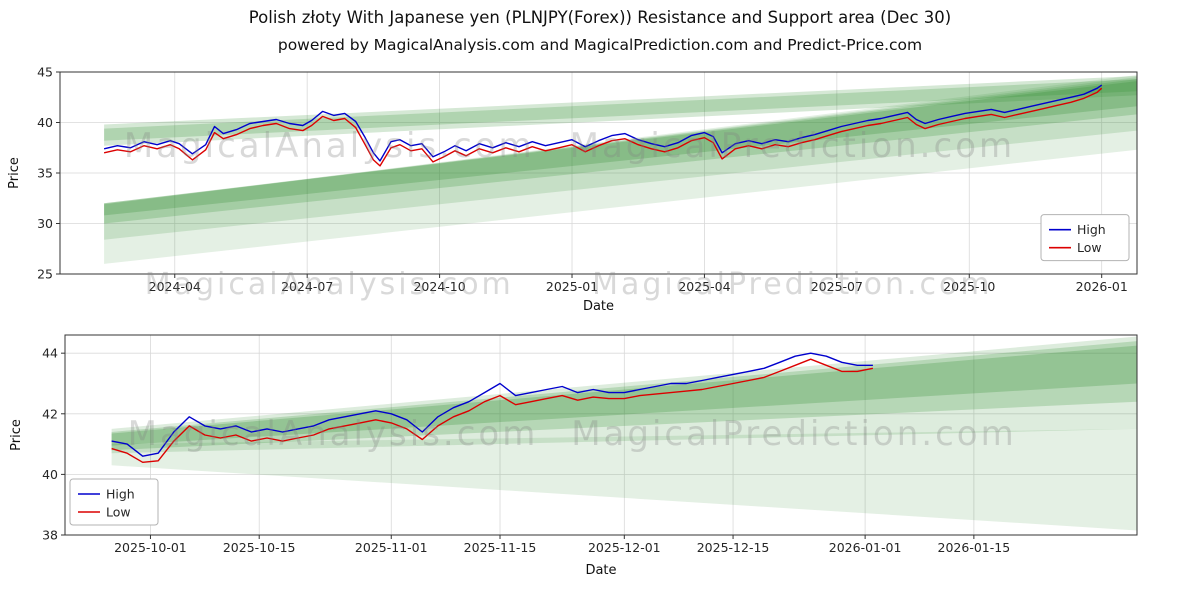  What do you see at coordinates (50, 535) in the screenshot?
I see `y-tick-label: 38` at bounding box center [50, 535].